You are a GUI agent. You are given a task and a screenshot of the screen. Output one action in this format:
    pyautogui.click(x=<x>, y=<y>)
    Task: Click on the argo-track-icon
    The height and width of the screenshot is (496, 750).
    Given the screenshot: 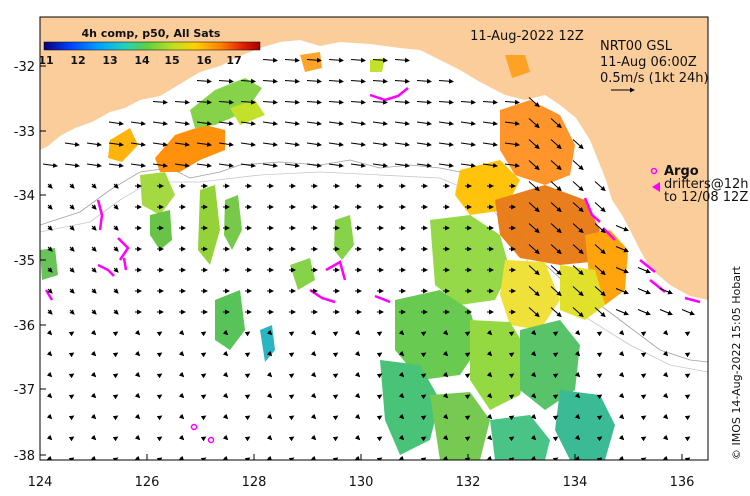 What is the action you would take?
    pyautogui.click(x=656, y=187)
    